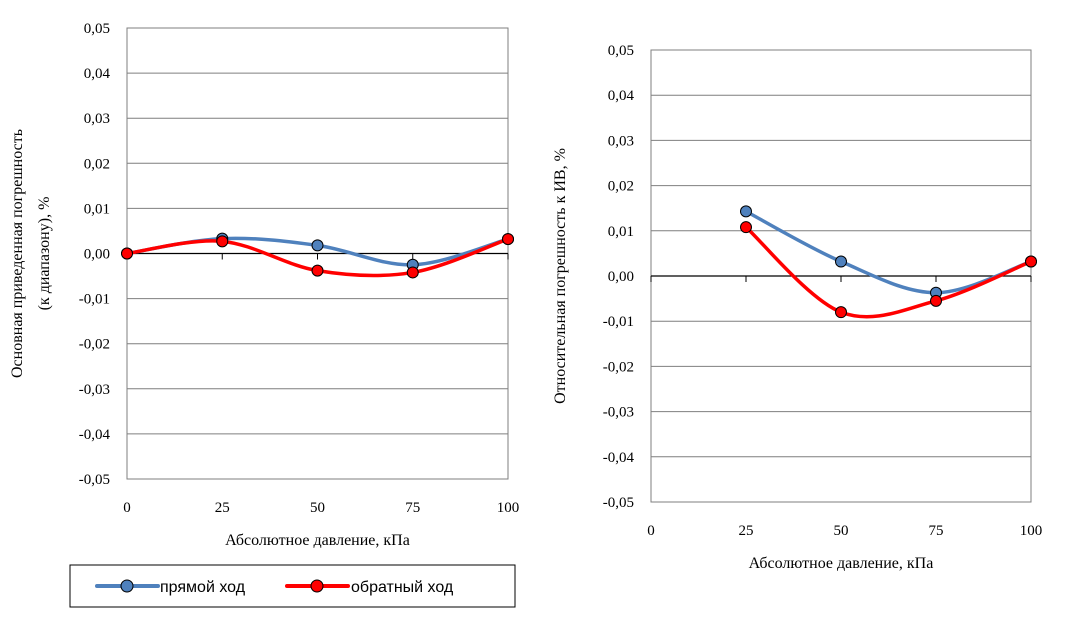 The image size is (1085, 637). Describe the element at coordinates (292, 586) in the screenshot. I see `legend: прямой ход обратный ход` at that location.